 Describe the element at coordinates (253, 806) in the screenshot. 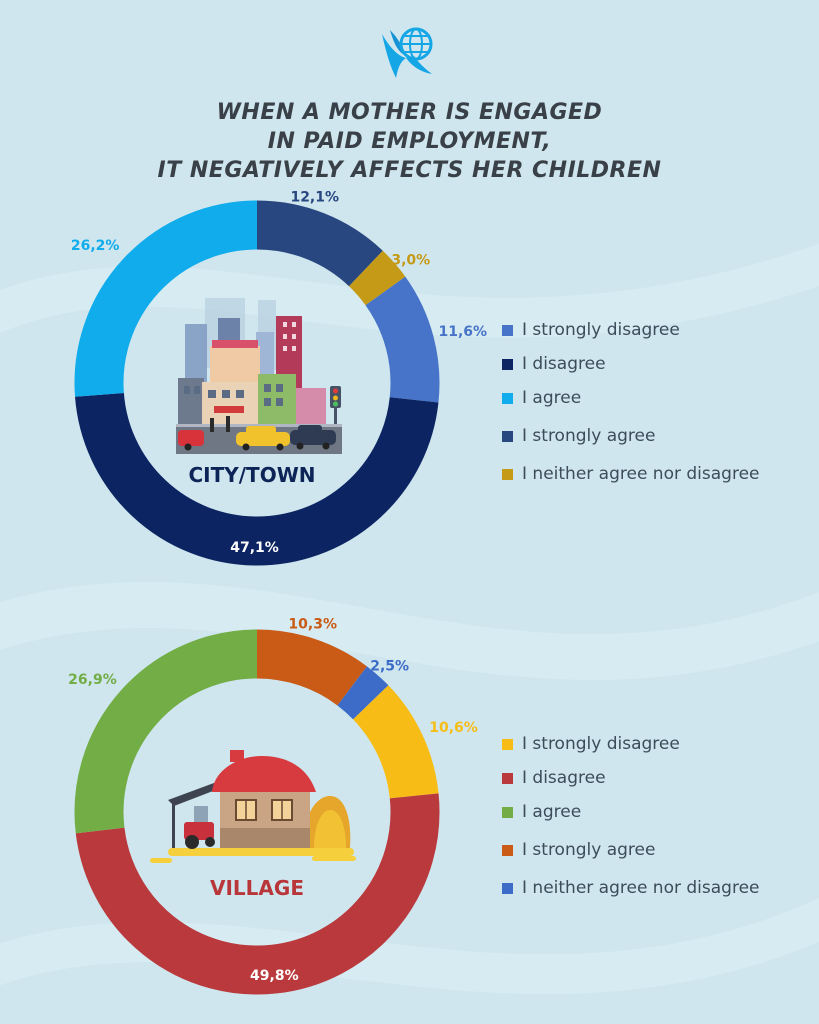

I see `village-illustration-icon` at that location.